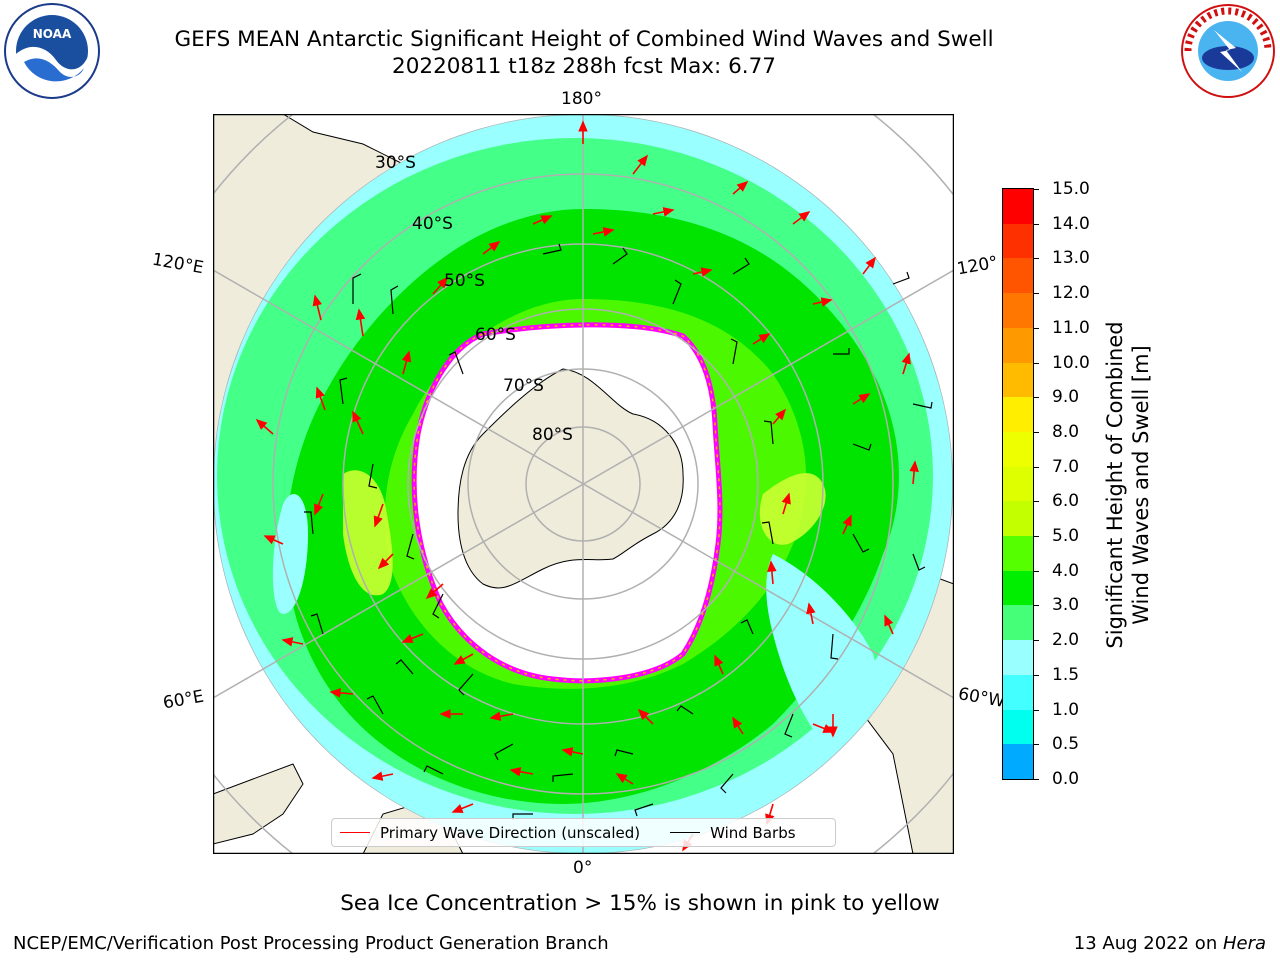 The width and height of the screenshot is (1280, 960). What do you see at coordinates (581, 99) in the screenshot?
I see `lon-label-180: 180°` at bounding box center [581, 99].